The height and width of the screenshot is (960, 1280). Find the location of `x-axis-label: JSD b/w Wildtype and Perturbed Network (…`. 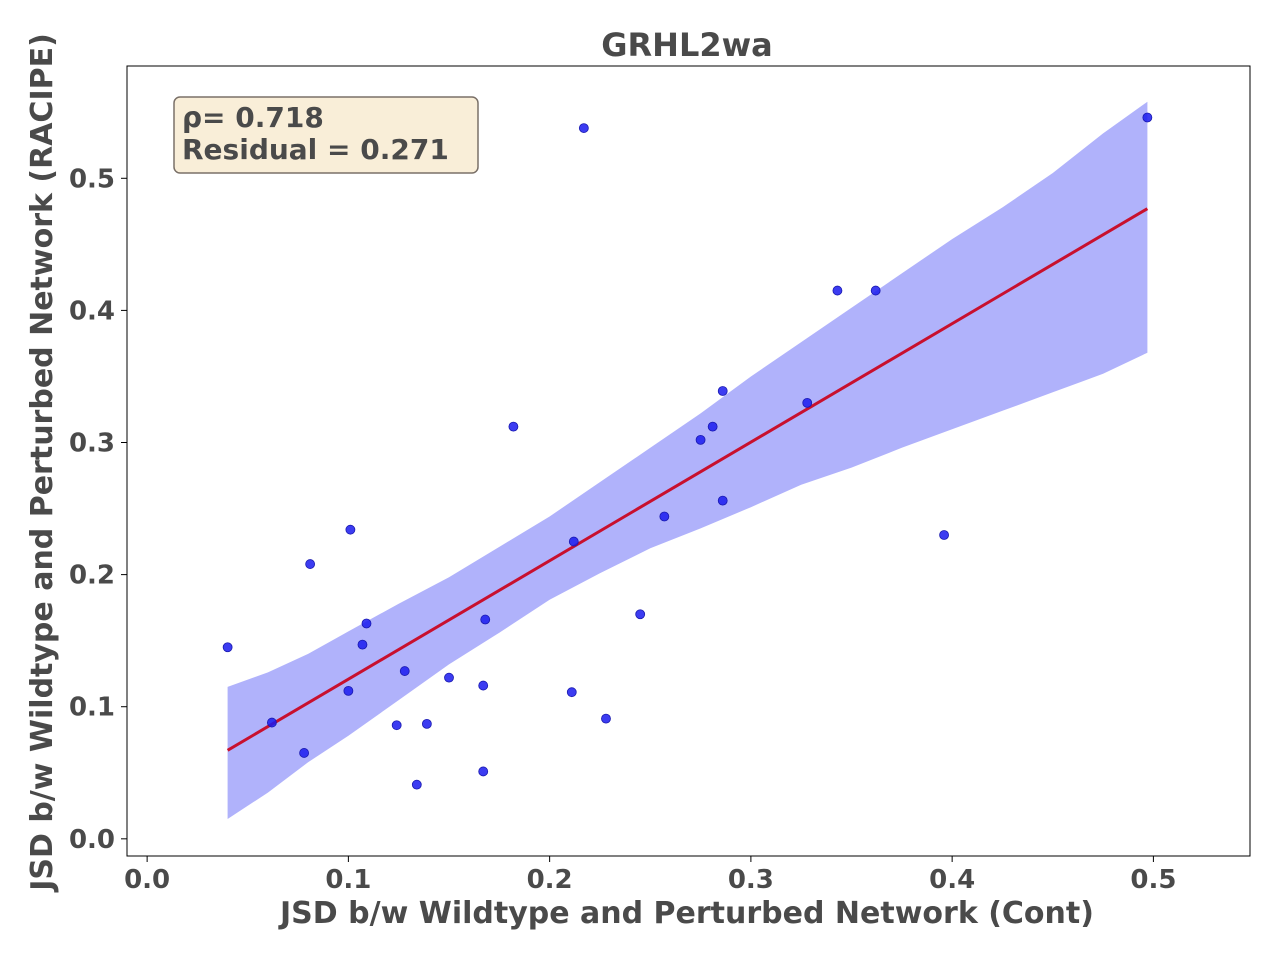

x-axis-label: JSD b/w Wildtype and Perturbed Network (… is located at coordinates (686, 913).